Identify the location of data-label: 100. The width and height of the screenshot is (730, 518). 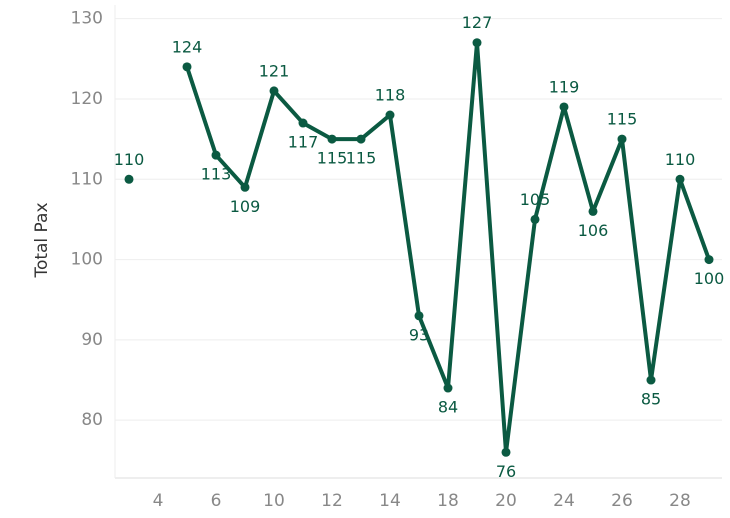
(709, 278).